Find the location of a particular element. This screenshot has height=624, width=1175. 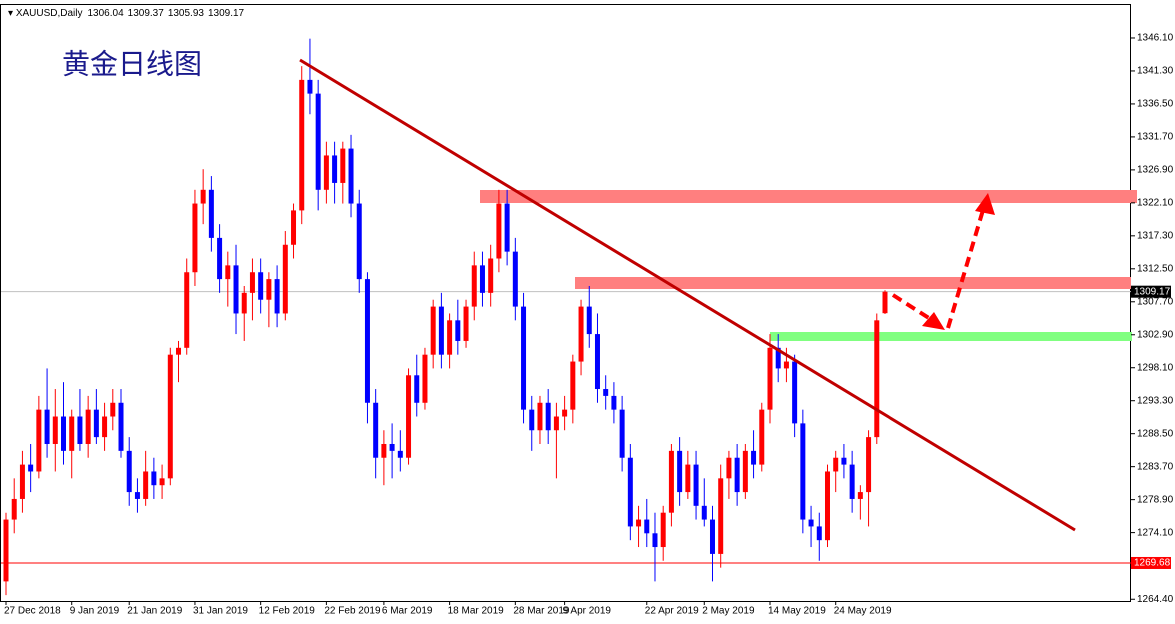

y-tick-label: 1288.50 is located at coordinates (1155, 433).